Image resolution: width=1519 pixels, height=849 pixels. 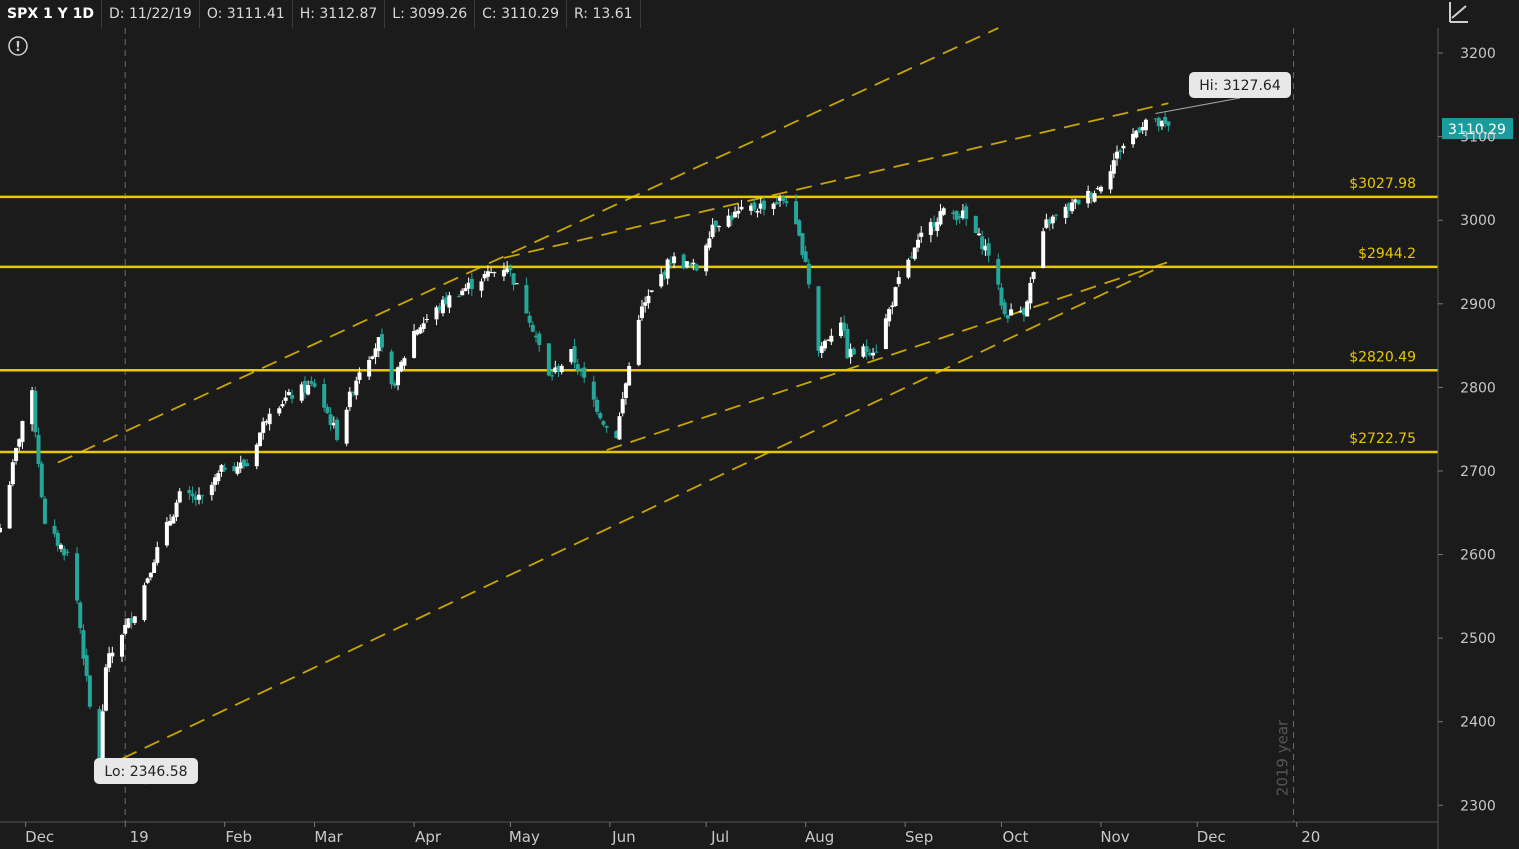 I want to click on drawing-tool-icon, so click(x=1458, y=13).